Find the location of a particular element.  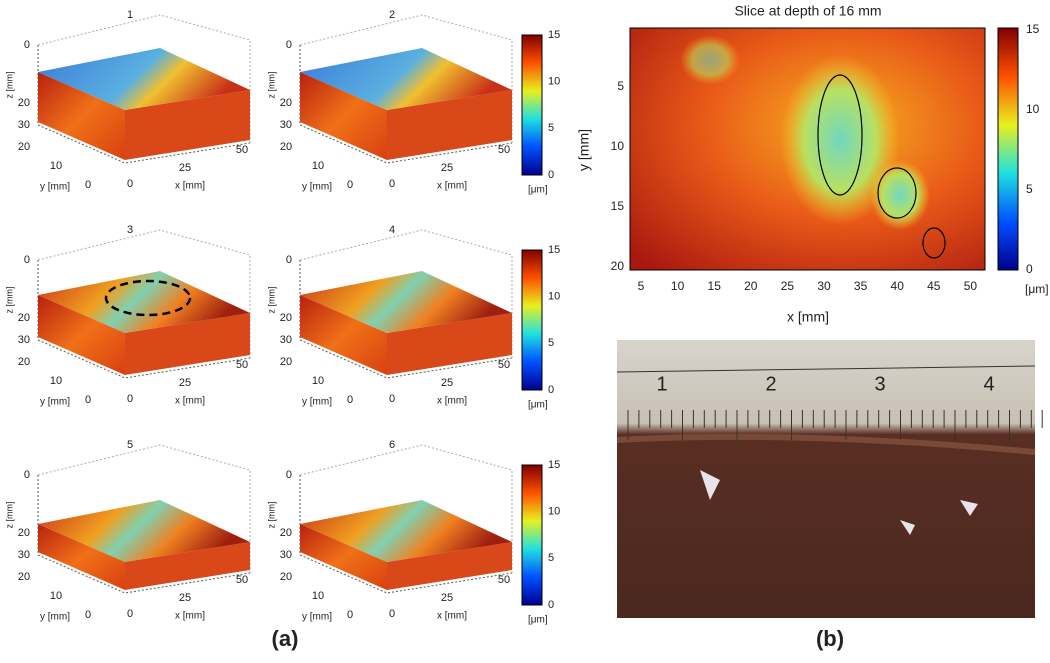

x-tick-label: 40 is located at coordinates (898, 286).